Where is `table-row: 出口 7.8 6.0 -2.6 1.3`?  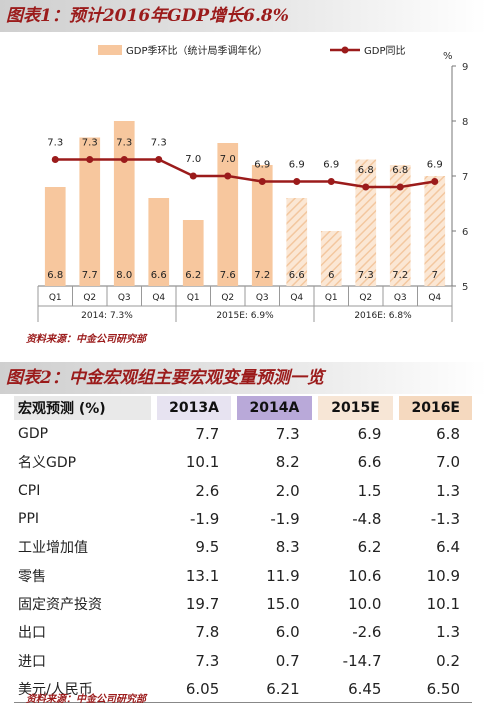
table-row: 出口 7.8 6.0 -2.6 1.3 is located at coordinates (243, 632).